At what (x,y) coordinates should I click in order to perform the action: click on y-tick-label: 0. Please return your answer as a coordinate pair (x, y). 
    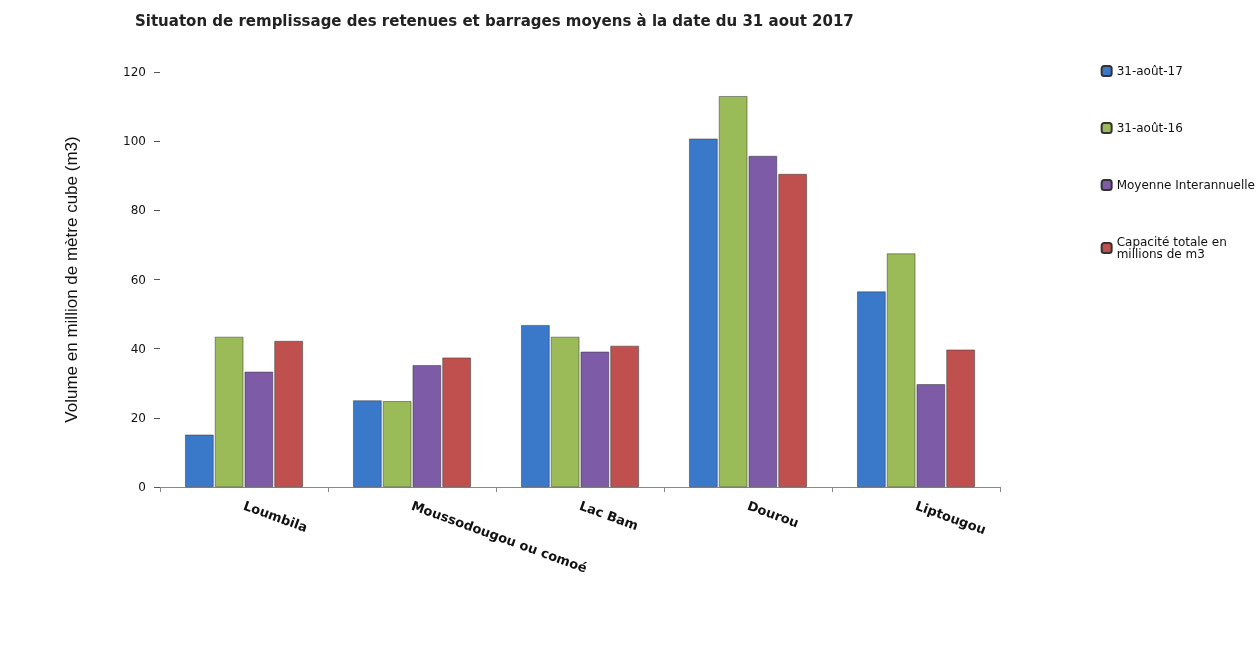
    Looking at the image, I should click on (142, 487).